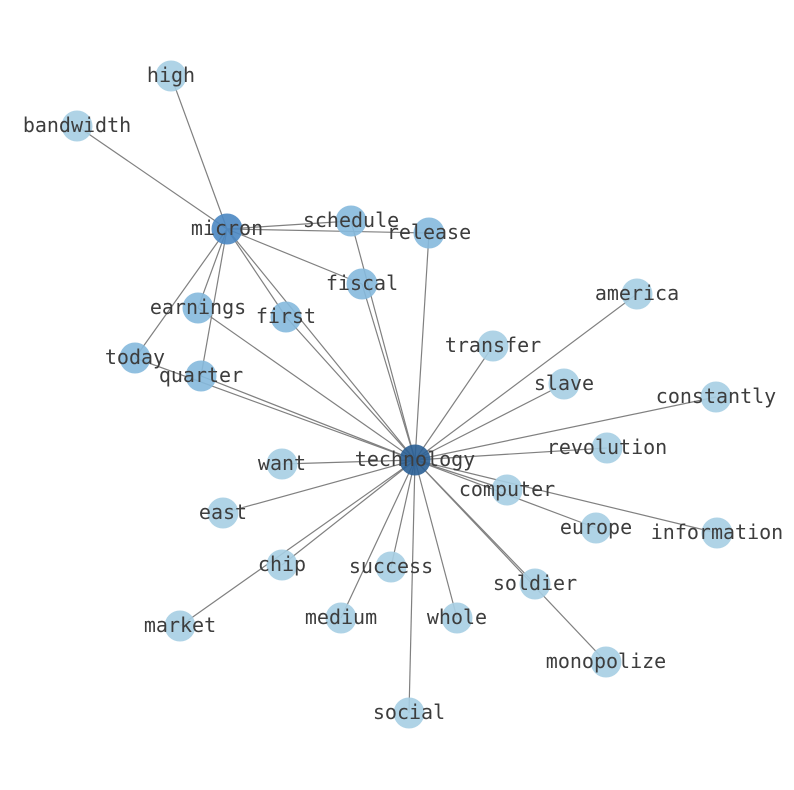 The image size is (794, 790). I want to click on node-label-transfer: transfer, so click(493, 345).